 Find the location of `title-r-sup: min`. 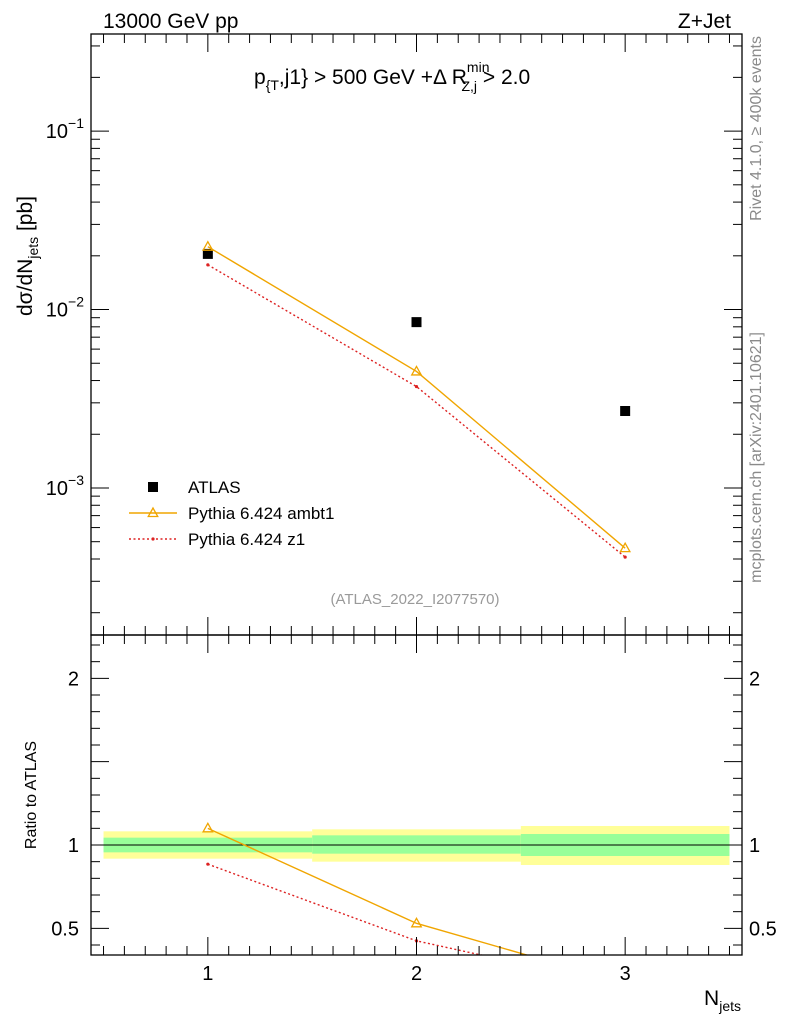

title-r-sup: min is located at coordinates (478, 67).